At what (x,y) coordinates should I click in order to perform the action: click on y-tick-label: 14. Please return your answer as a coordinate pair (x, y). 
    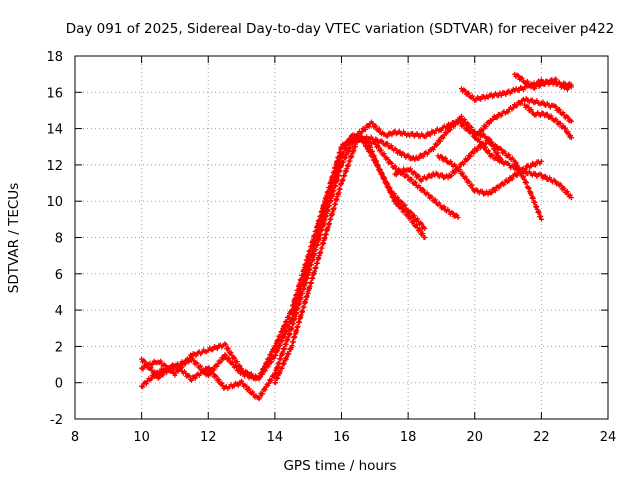
    Looking at the image, I should click on (54, 130).